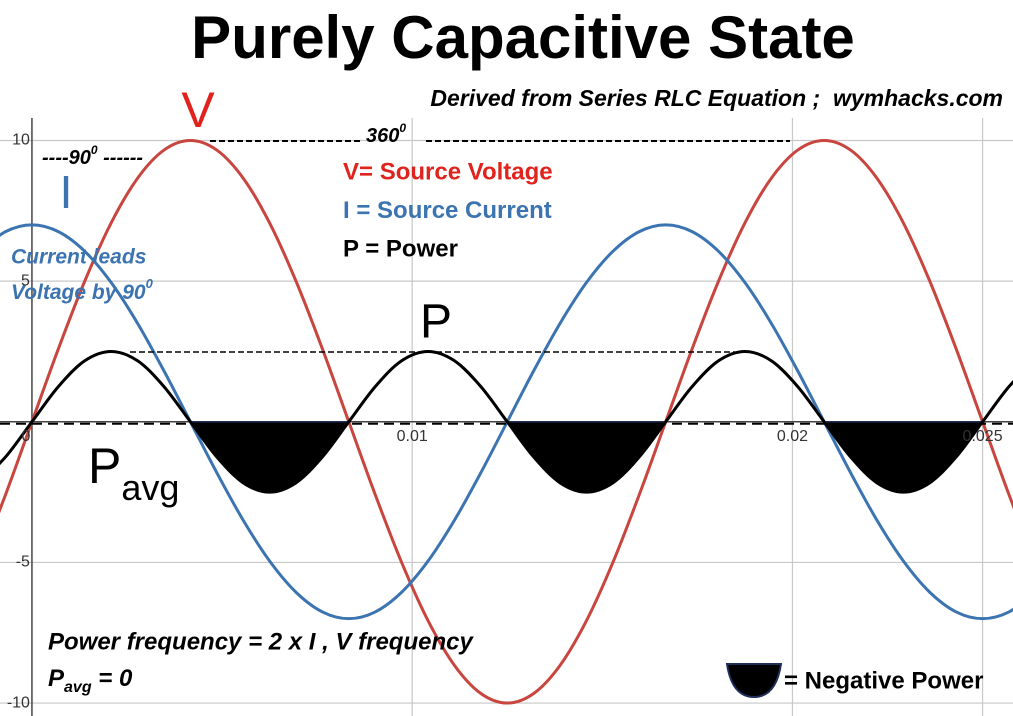 Image resolution: width=1013 pixels, height=716 pixels. I want to click on p-label: P, so click(436, 322).